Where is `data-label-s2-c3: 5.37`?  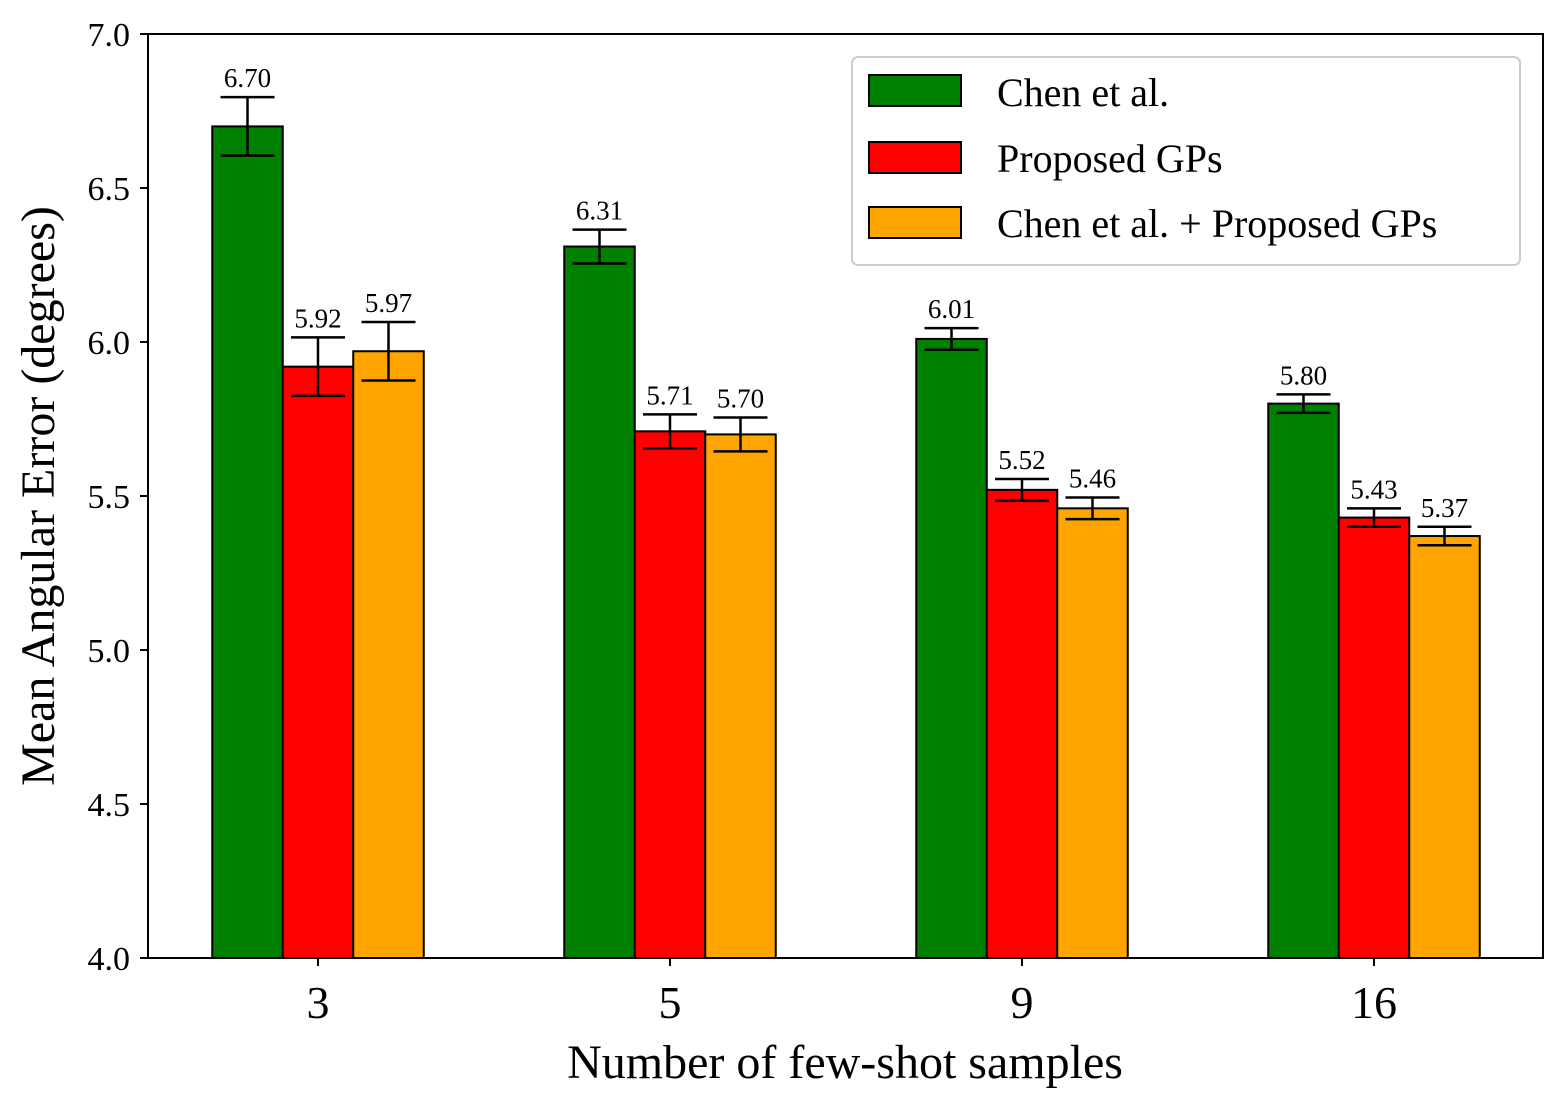 data-label-s2-c3: 5.37 is located at coordinates (1444, 508).